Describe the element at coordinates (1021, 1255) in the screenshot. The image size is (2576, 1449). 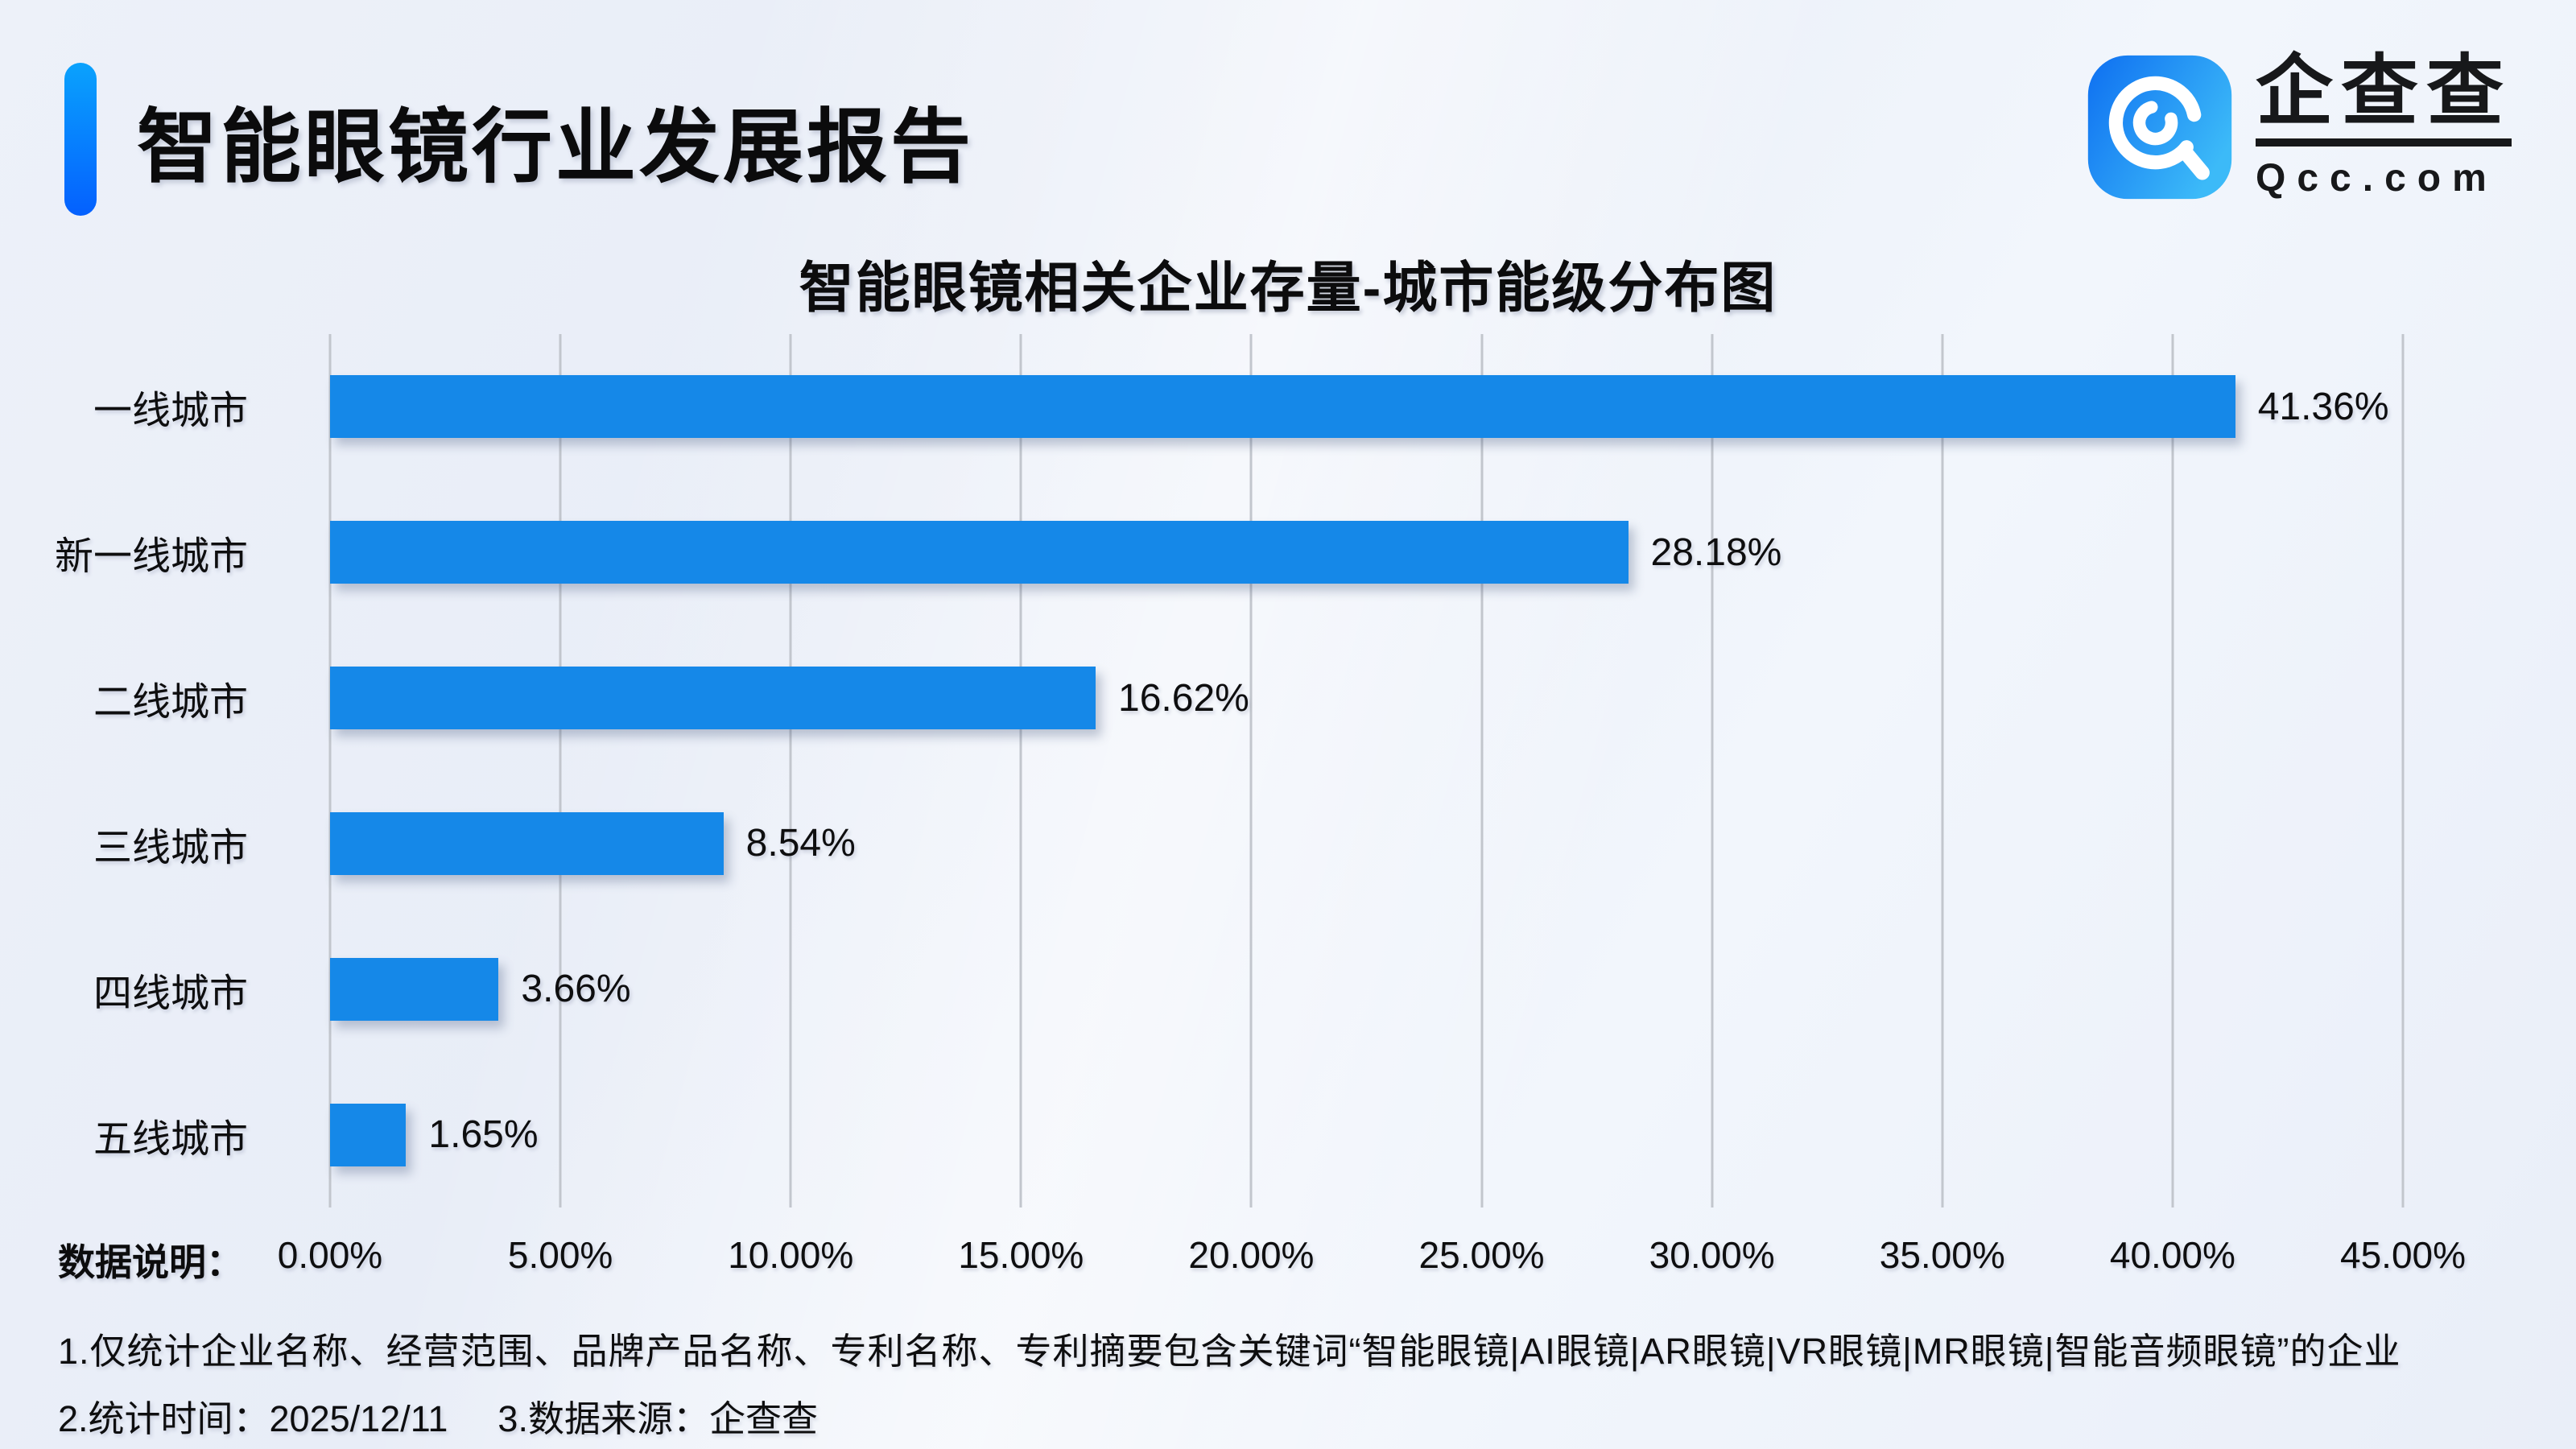
I see `x-axis-tick: 15.00%` at that location.